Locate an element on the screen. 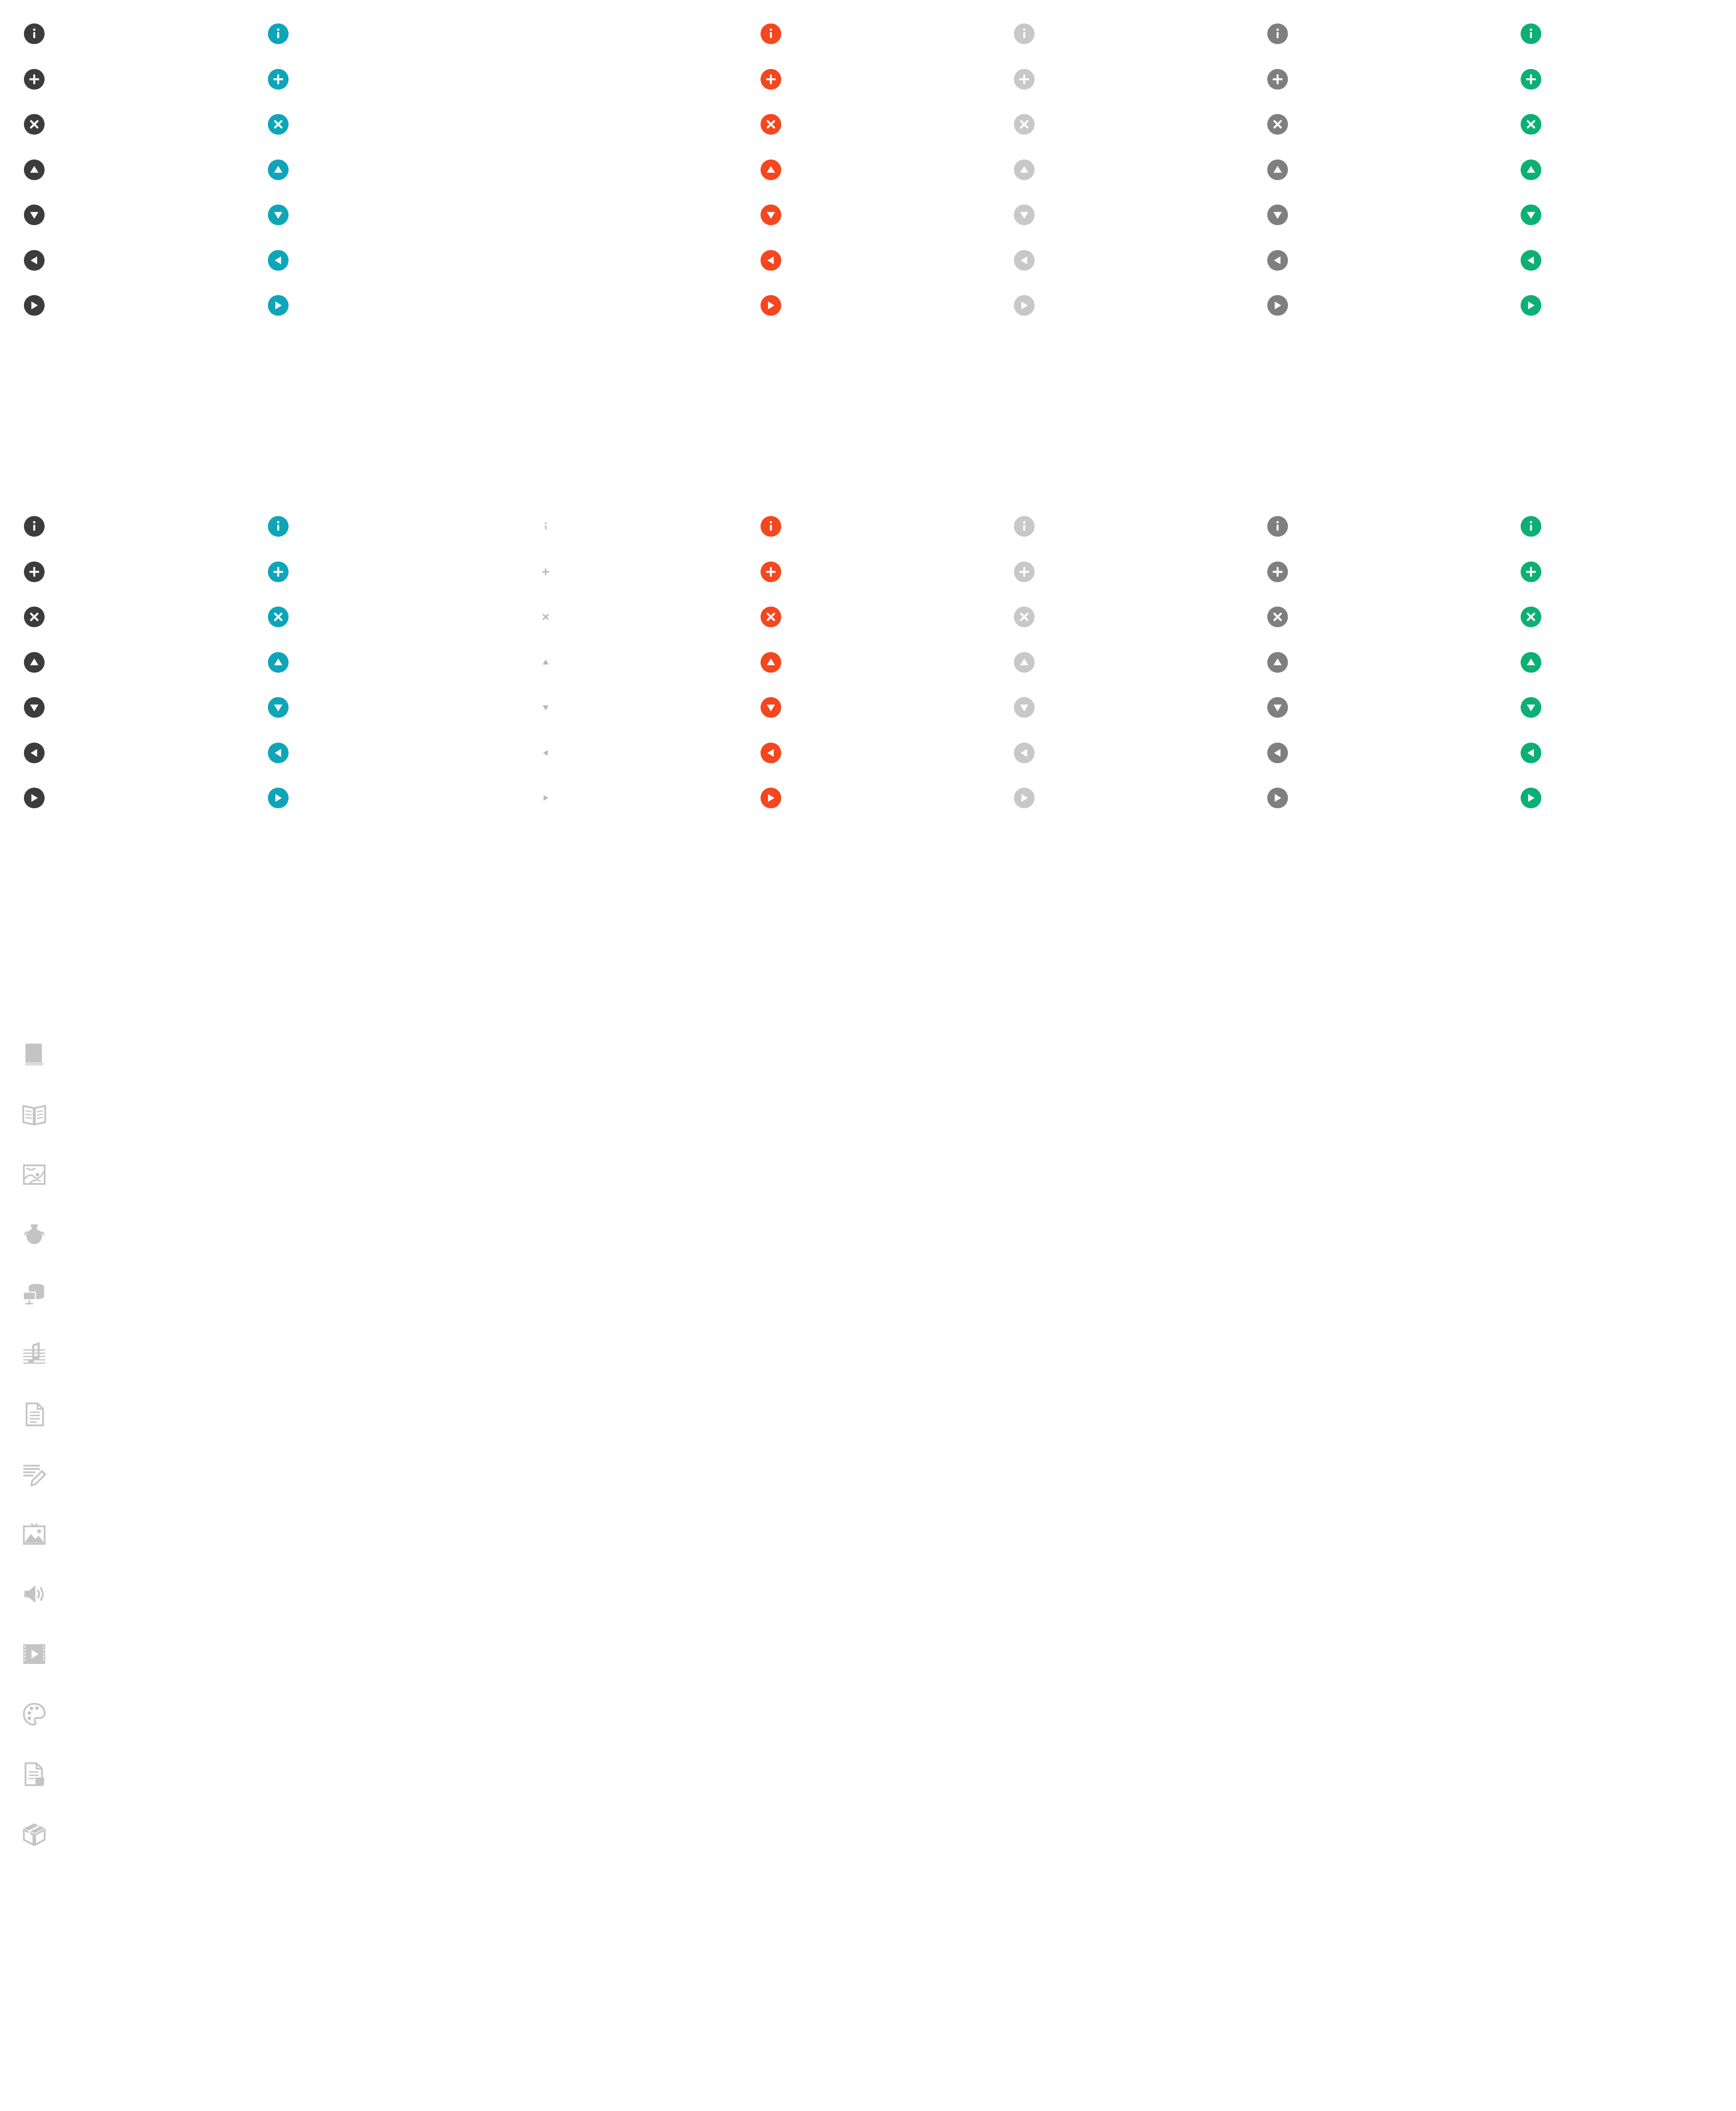 The image size is (1736, 2111). file-icon is located at coordinates (34, 1774).